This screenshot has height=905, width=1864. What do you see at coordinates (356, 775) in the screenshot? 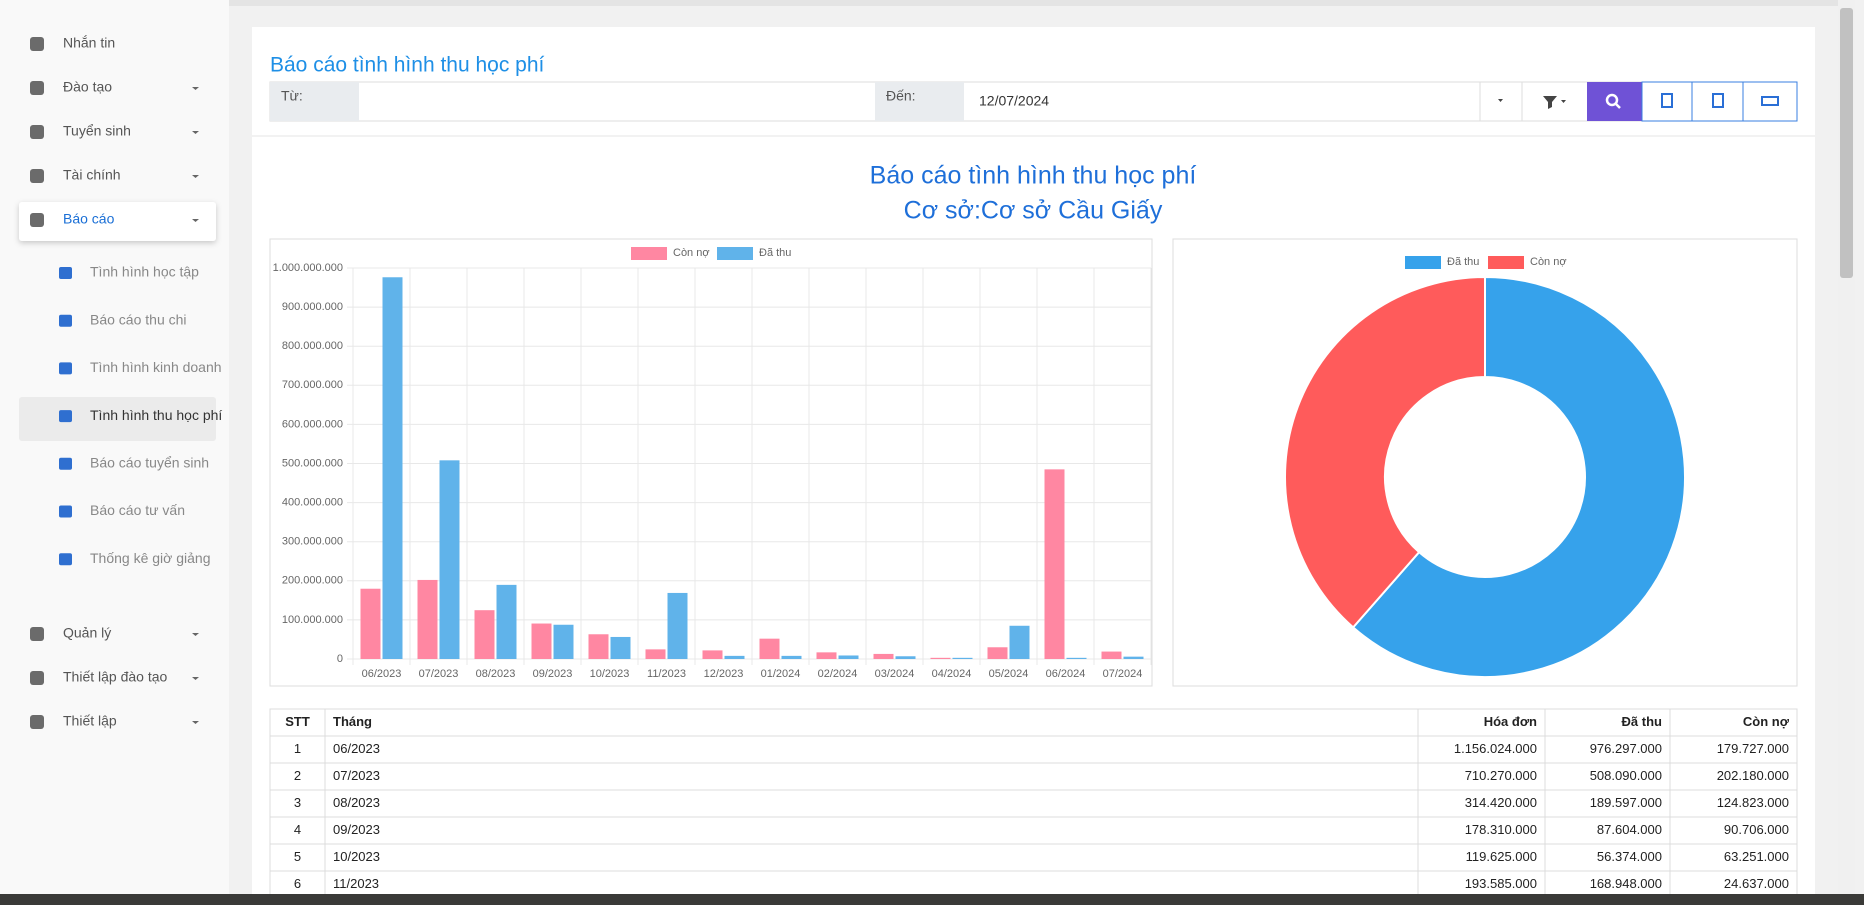
I see `table-cell-text: 07/2023` at bounding box center [356, 775].